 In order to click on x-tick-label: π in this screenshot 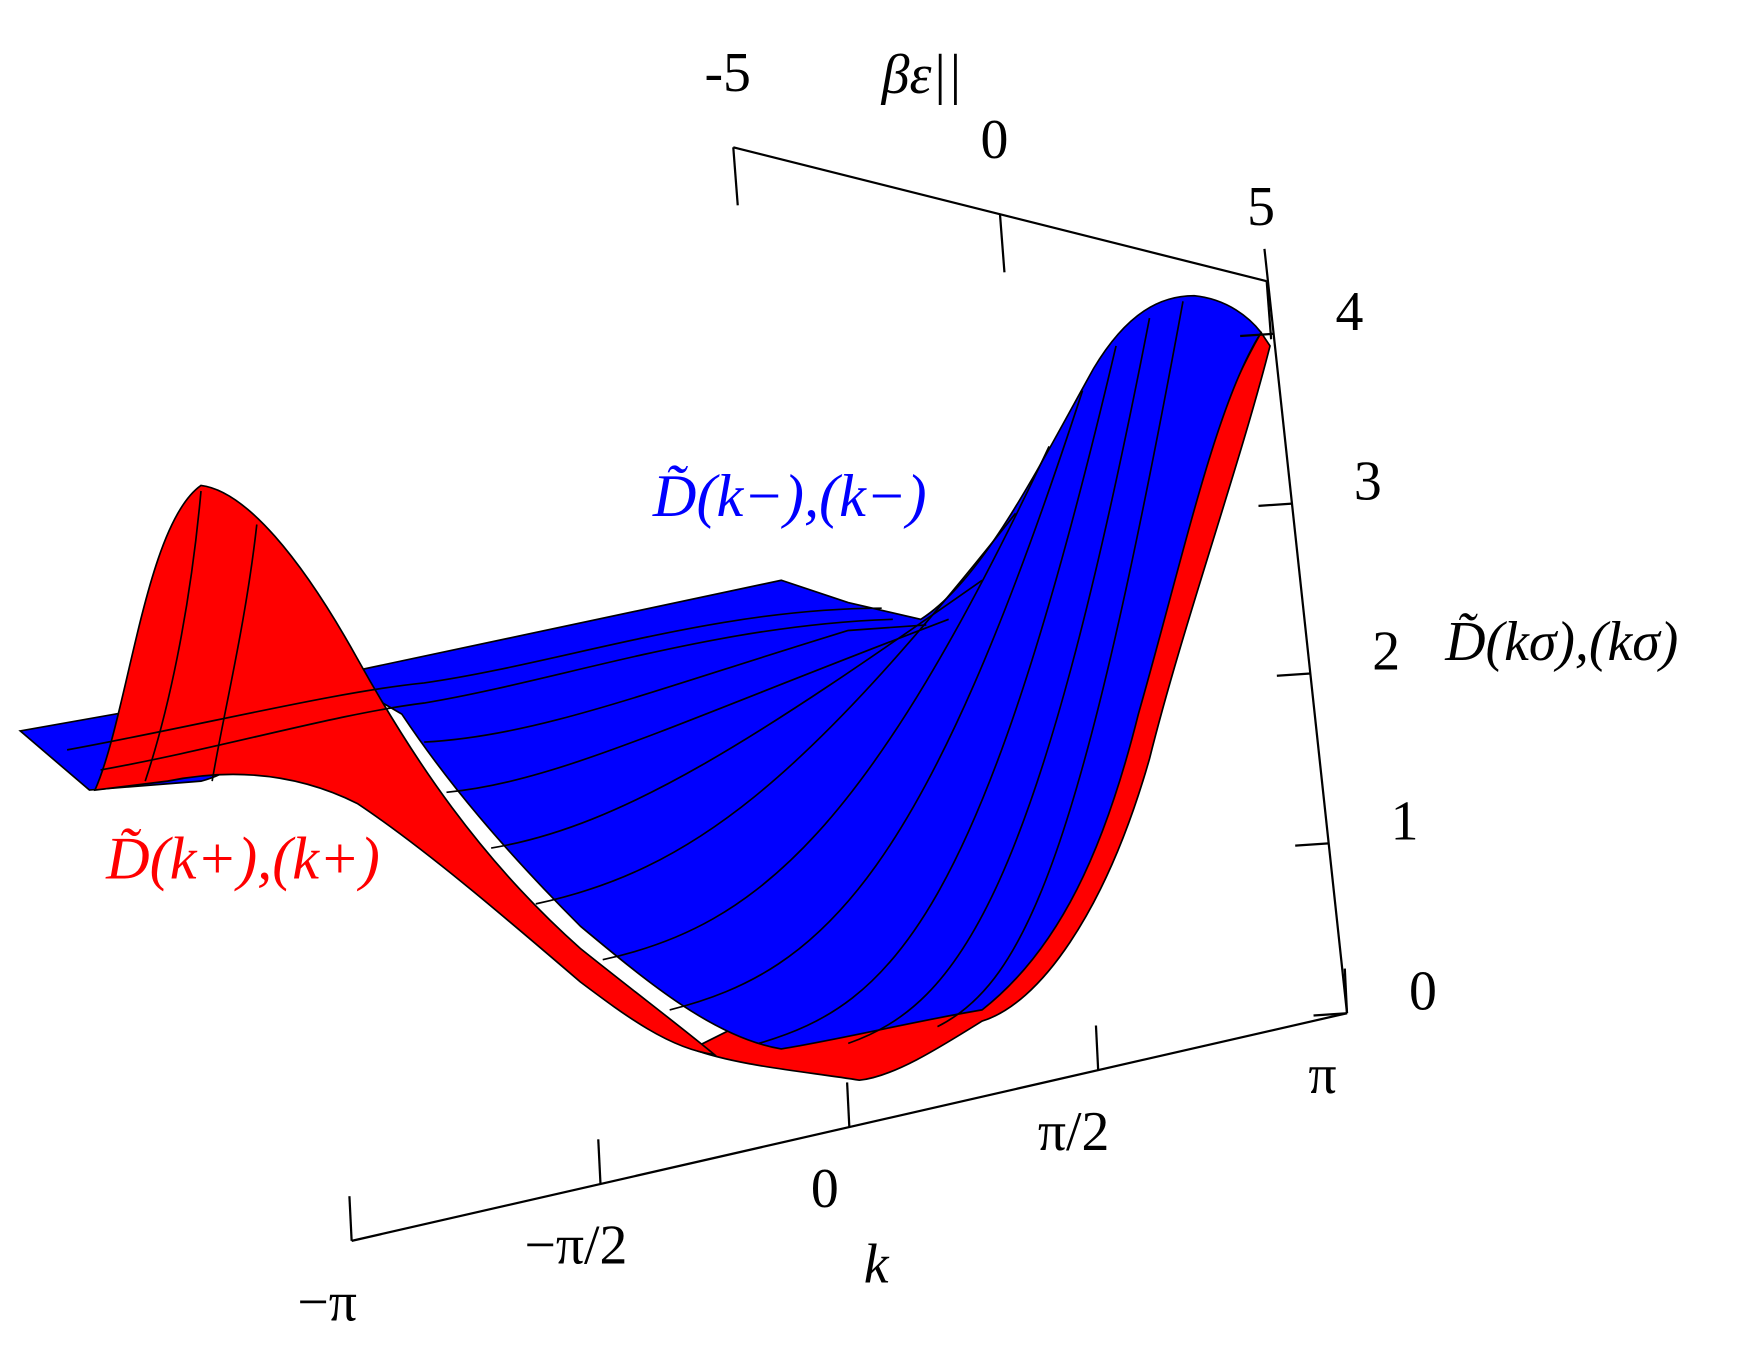, I will do `click(1322, 1075)`.